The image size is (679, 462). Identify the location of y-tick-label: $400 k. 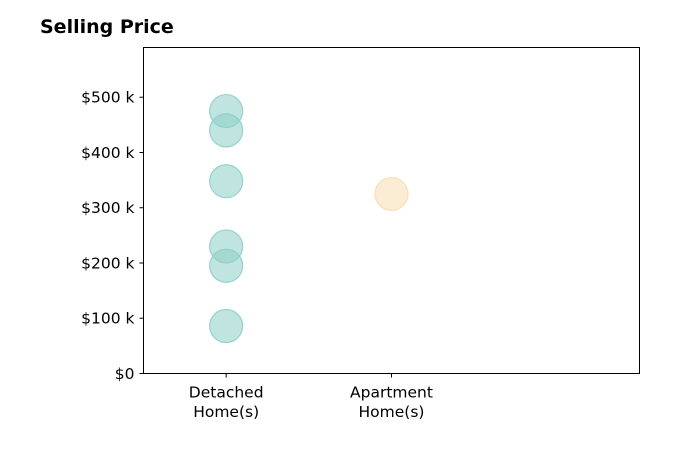
(107, 153).